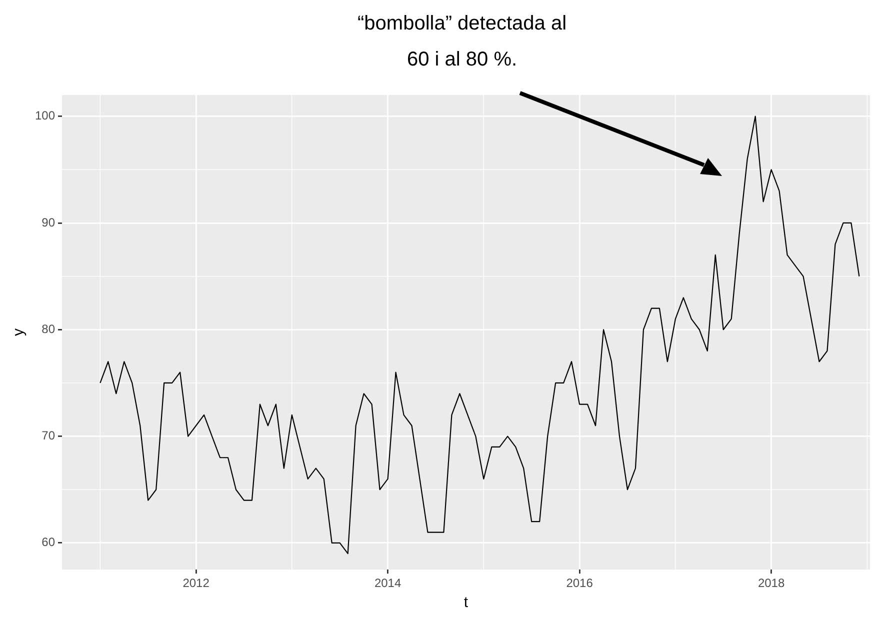  I want to click on x-tick-label: 2012, so click(196, 583).